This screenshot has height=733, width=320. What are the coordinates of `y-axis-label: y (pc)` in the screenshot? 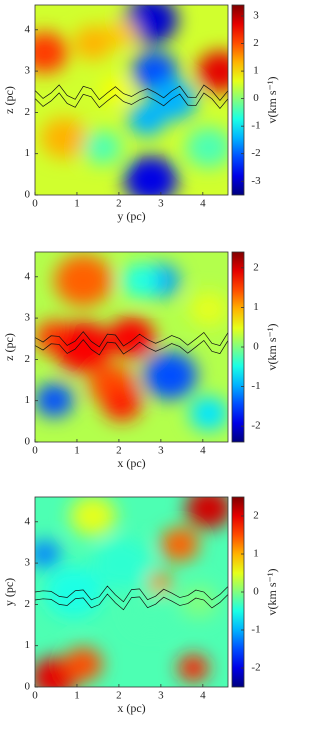 It's located at (9, 592).